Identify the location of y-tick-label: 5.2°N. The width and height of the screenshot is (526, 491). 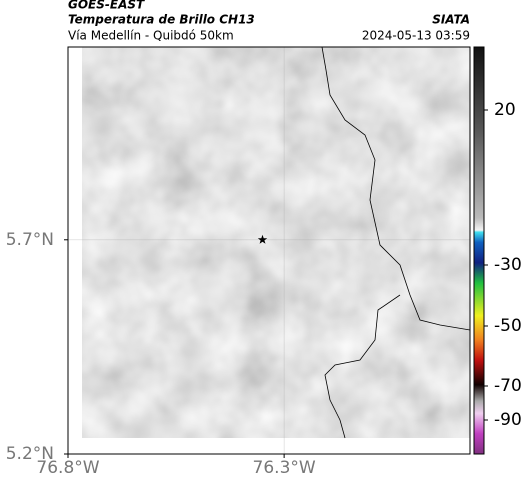
(30, 454).